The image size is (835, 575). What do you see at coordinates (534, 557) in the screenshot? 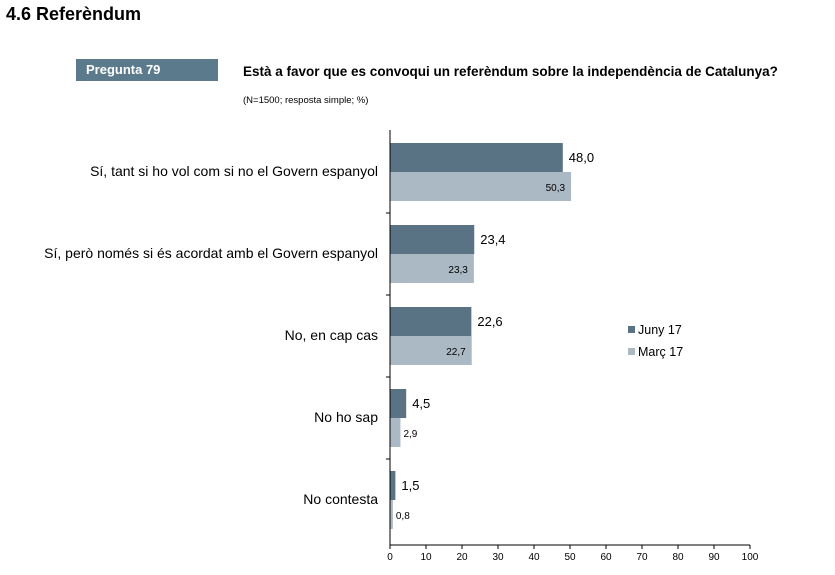
I see `x-tick-label: 40` at bounding box center [534, 557].